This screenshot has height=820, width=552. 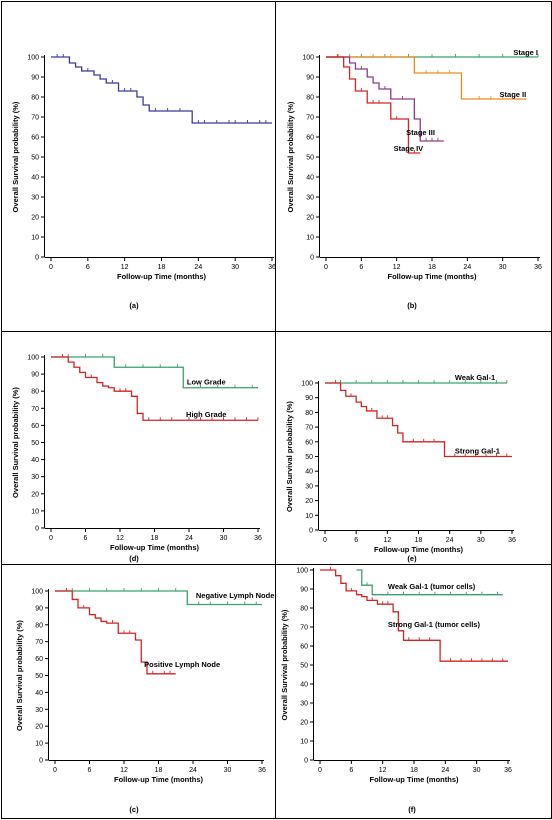 I want to click on series-label: Stage II, so click(x=513, y=94).